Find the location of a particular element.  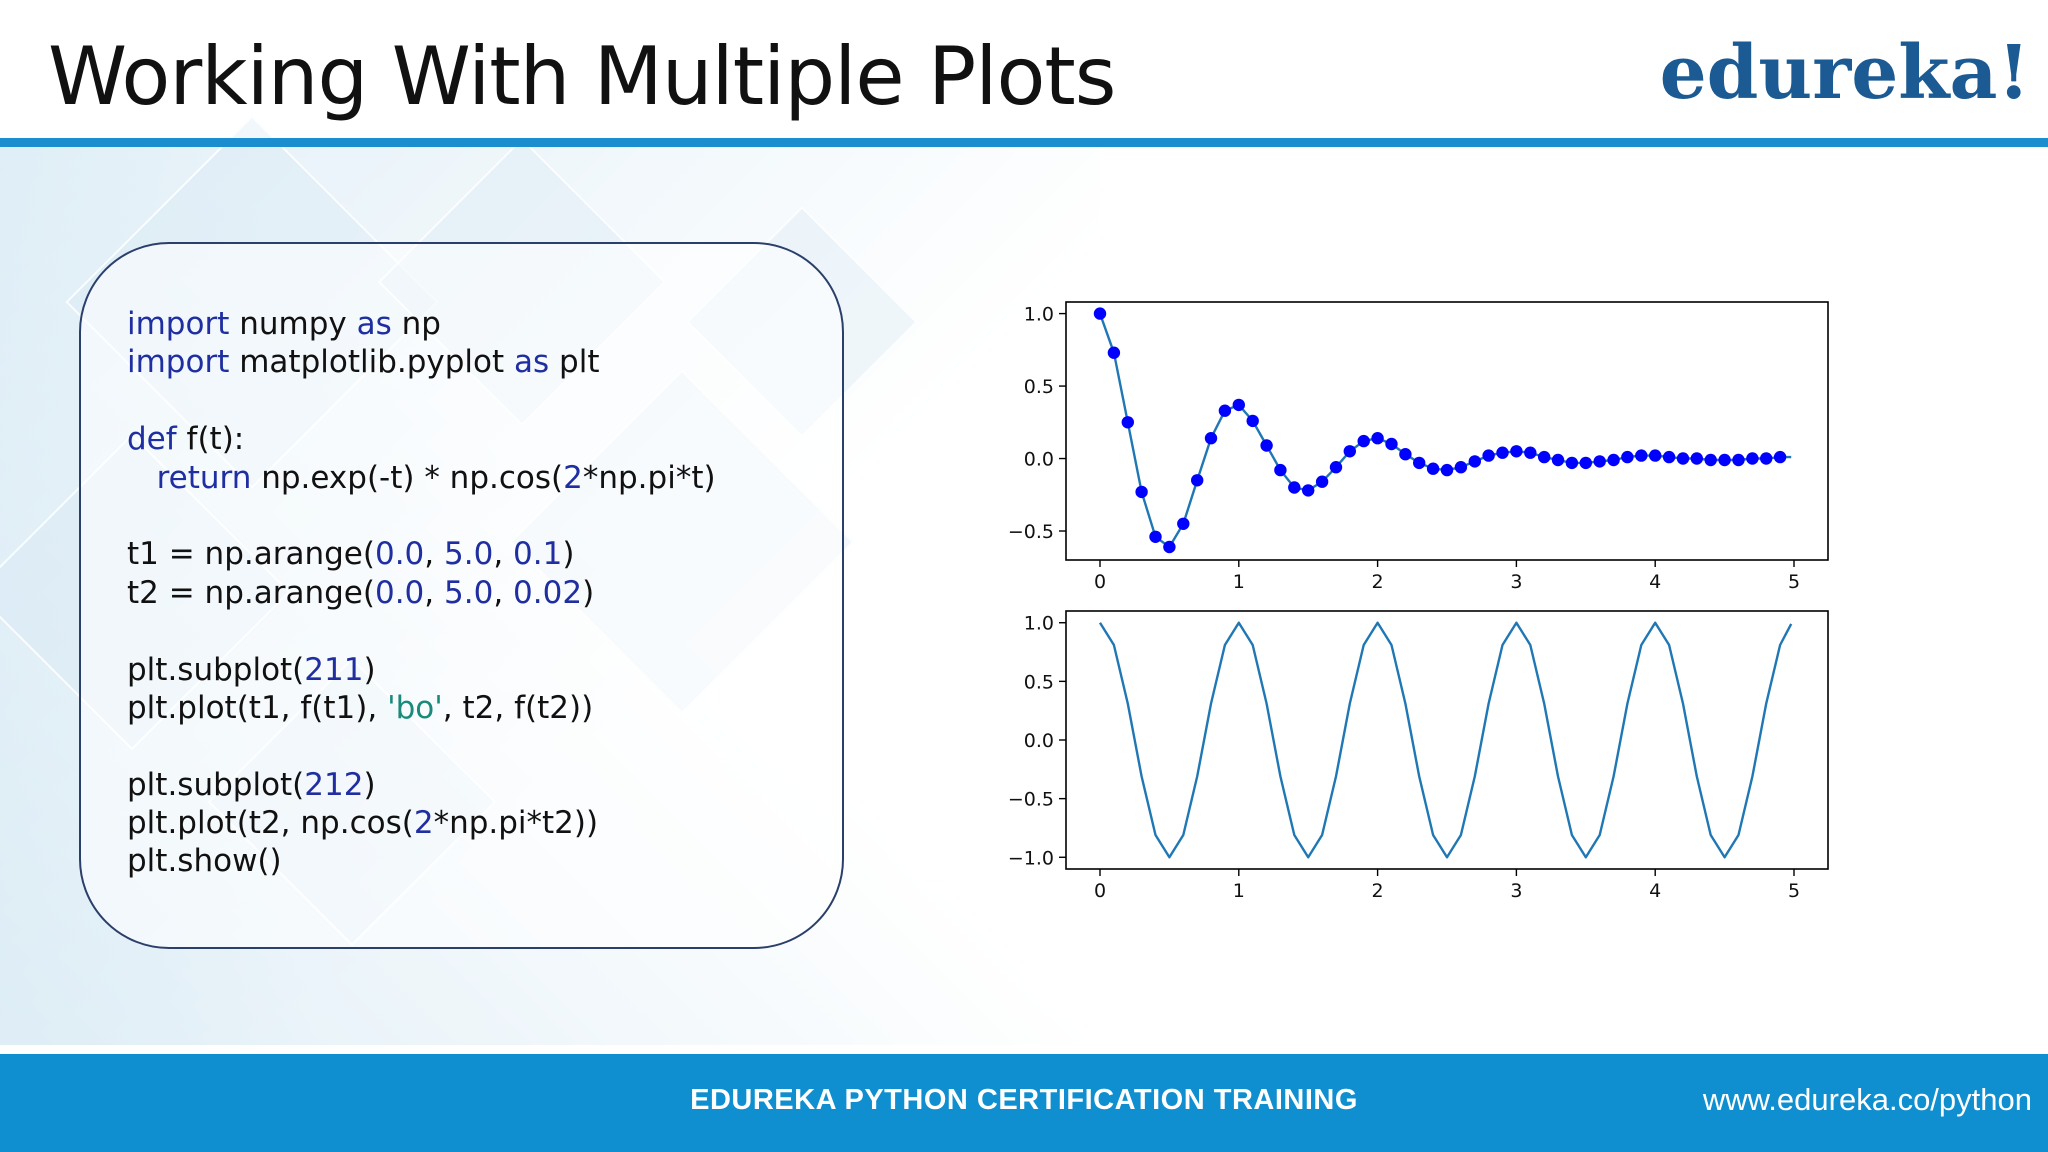

code-token: def is located at coordinates (152, 439).